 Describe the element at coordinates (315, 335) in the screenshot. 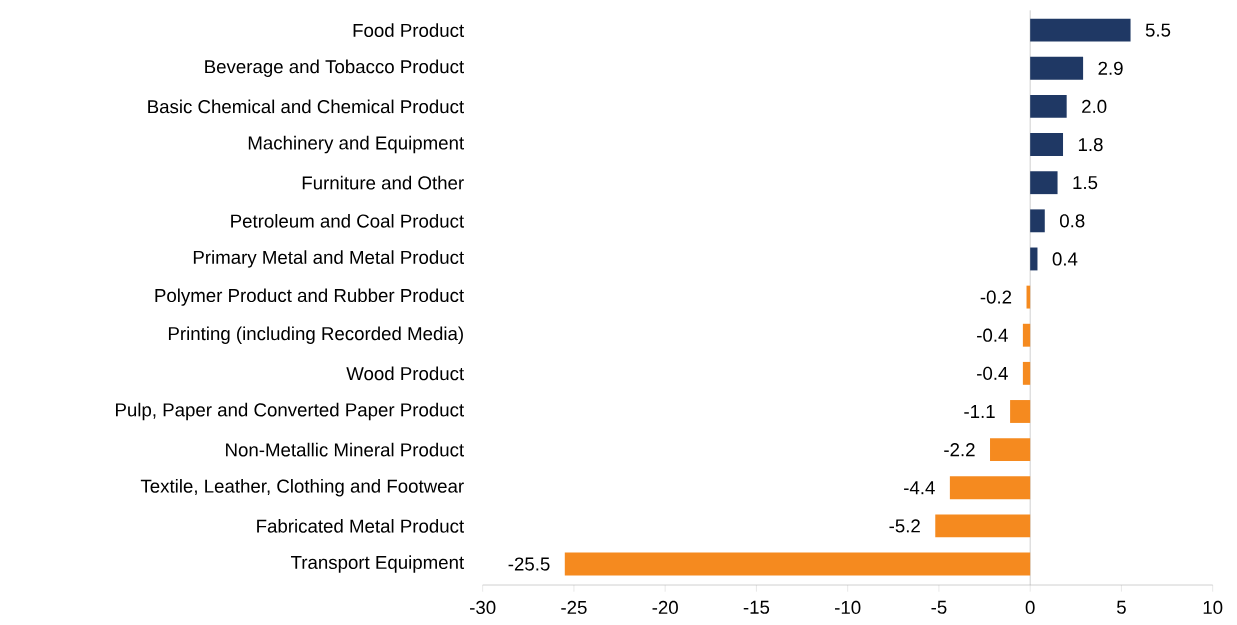

I see `y-tick-label: Printing (including Recorded Media)` at that location.